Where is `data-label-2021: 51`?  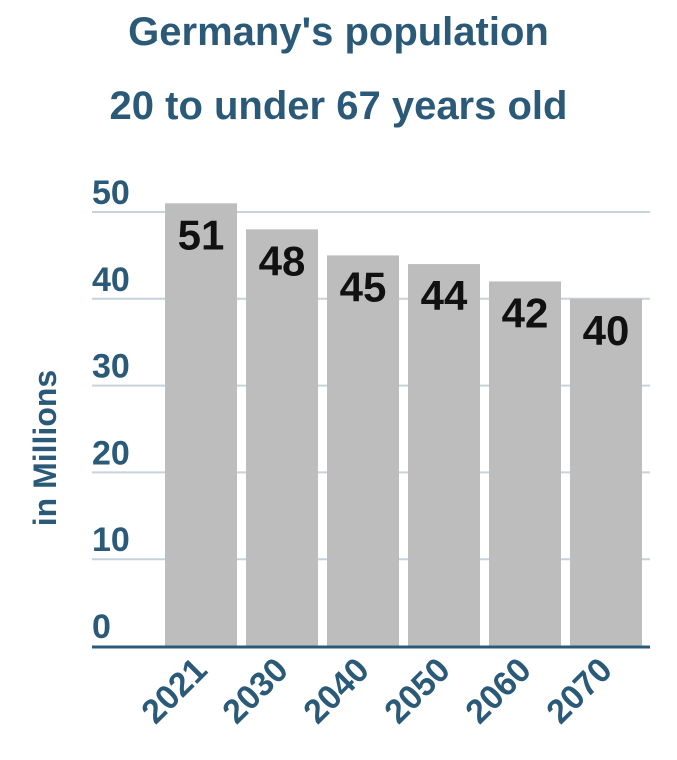
data-label-2021: 51 is located at coordinates (201, 234).